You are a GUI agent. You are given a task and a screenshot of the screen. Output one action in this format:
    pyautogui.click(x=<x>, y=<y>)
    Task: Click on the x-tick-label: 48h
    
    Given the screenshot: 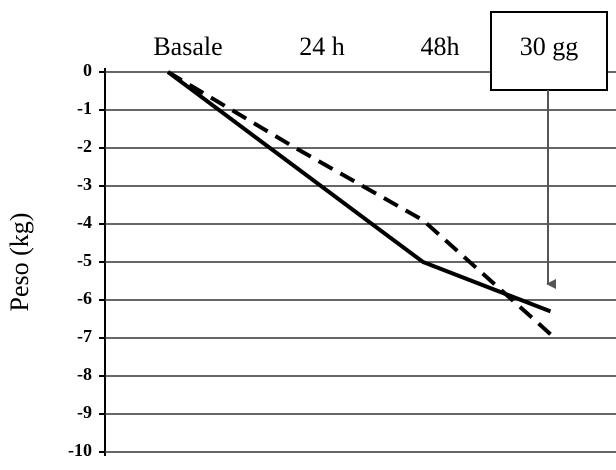 What is the action you would take?
    pyautogui.click(x=440, y=46)
    